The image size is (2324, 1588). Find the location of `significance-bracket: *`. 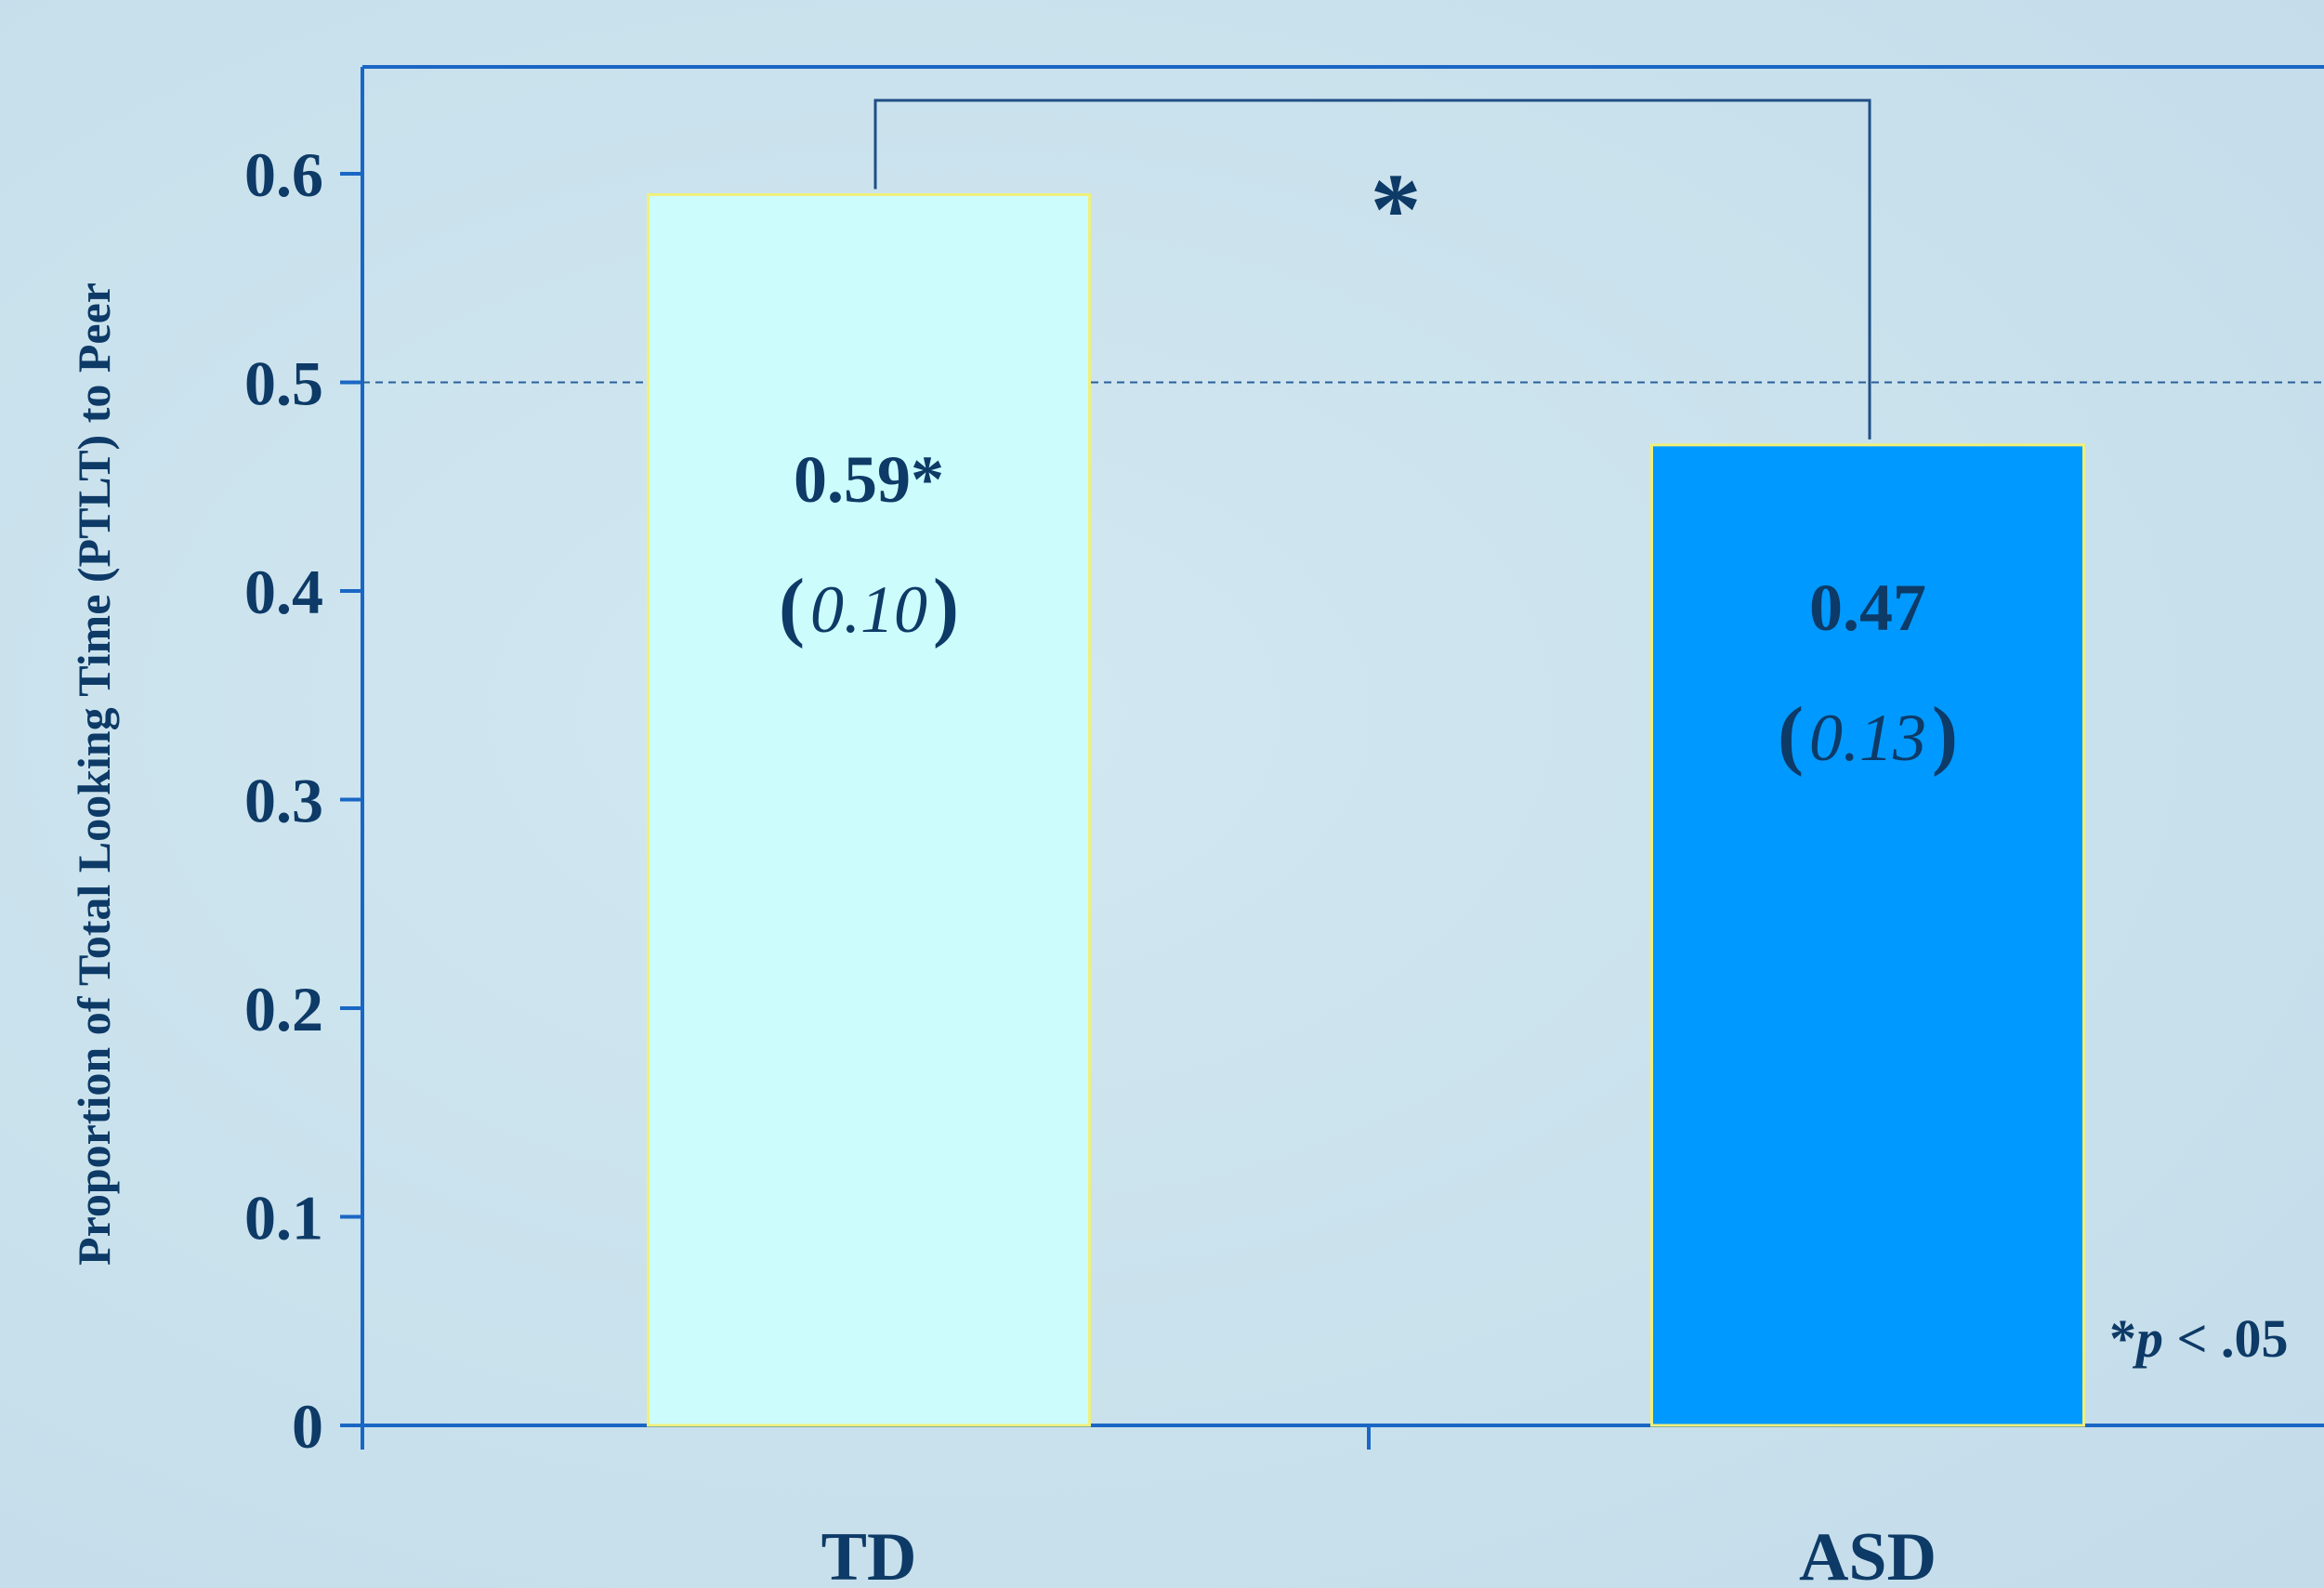

significance-bracket: * is located at coordinates (1372, 269).